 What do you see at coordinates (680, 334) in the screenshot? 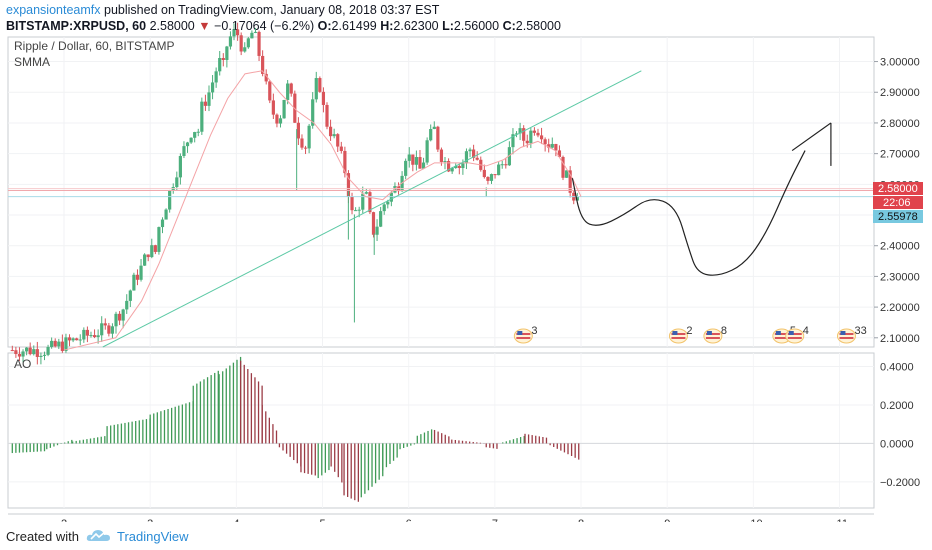
I see `economic-event-marker: 2` at bounding box center [680, 334].